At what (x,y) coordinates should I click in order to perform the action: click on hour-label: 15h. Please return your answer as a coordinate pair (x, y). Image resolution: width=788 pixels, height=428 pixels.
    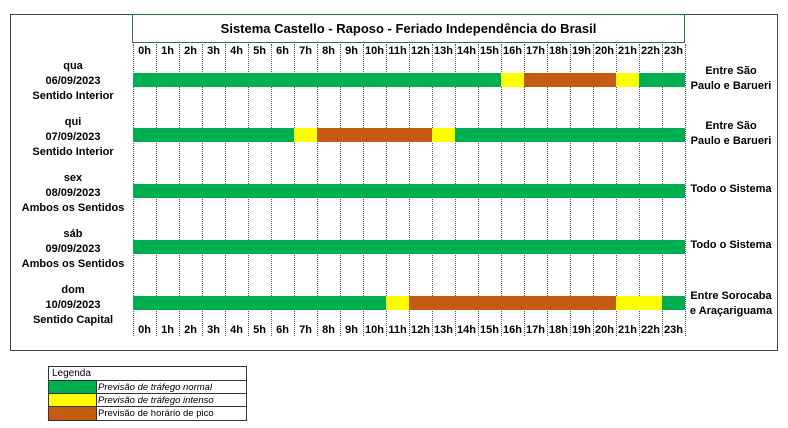
    Looking at the image, I should click on (489, 330).